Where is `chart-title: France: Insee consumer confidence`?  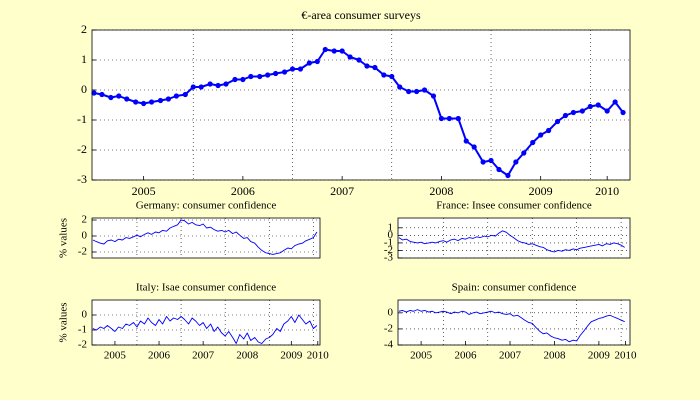
chart-title: France: Insee consumer confidence is located at coordinates (514, 206).